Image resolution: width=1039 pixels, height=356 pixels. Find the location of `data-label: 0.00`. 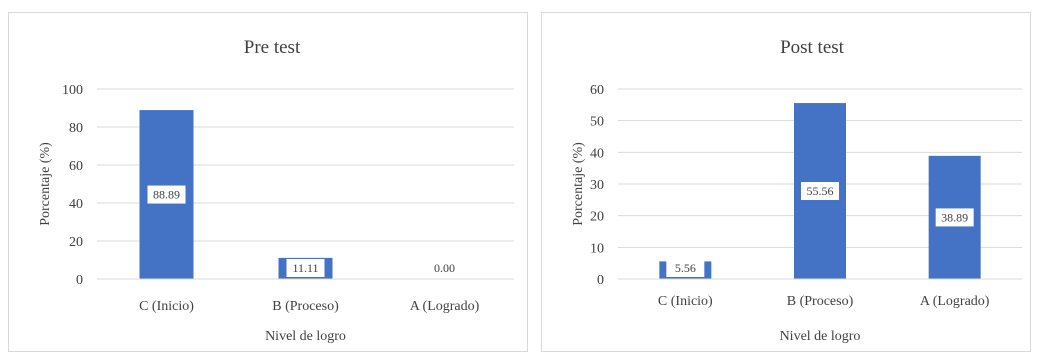

data-label: 0.00 is located at coordinates (444, 268).